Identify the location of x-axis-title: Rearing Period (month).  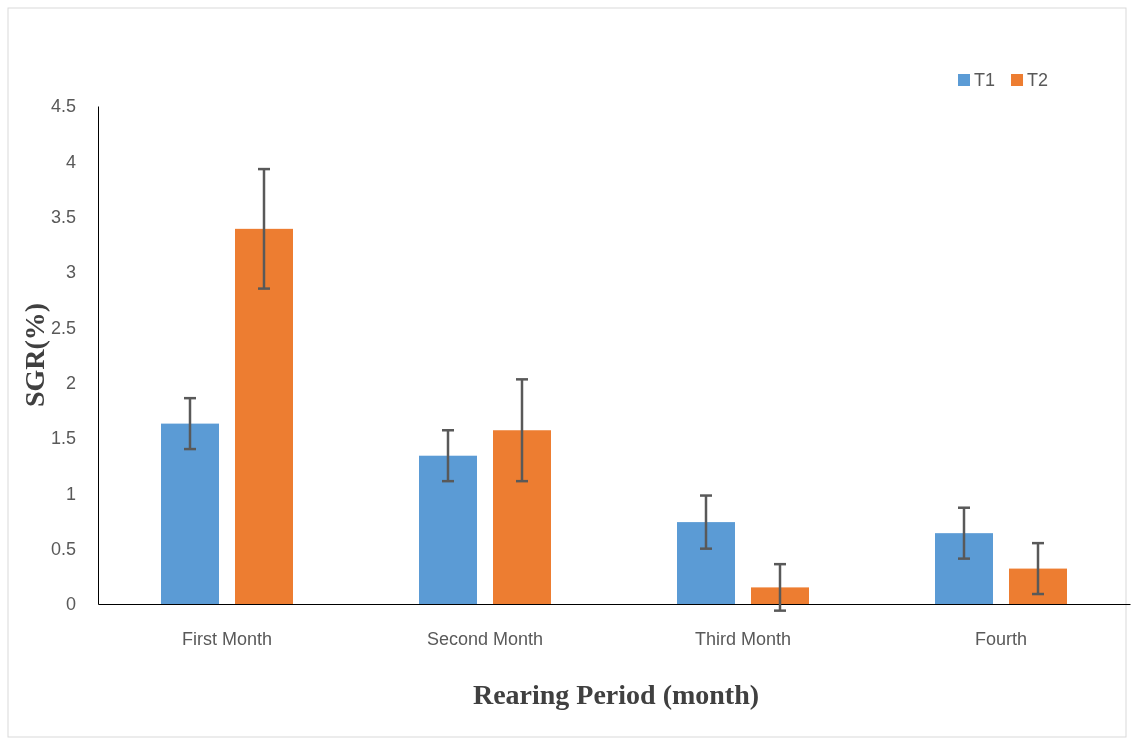
(616, 694).